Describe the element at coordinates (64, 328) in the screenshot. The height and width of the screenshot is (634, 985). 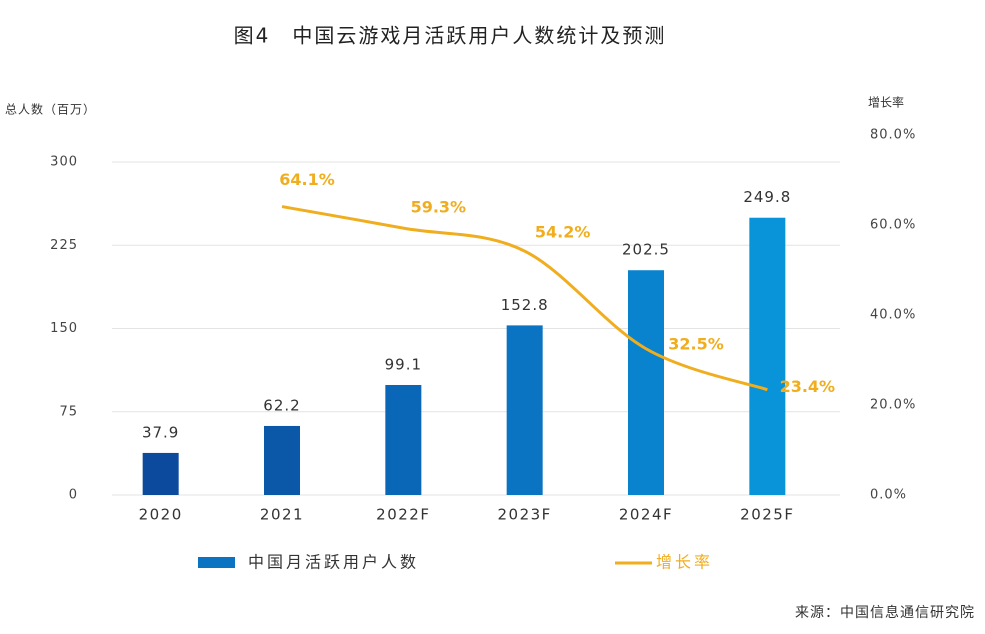
I see `y-tick-label: 150` at that location.